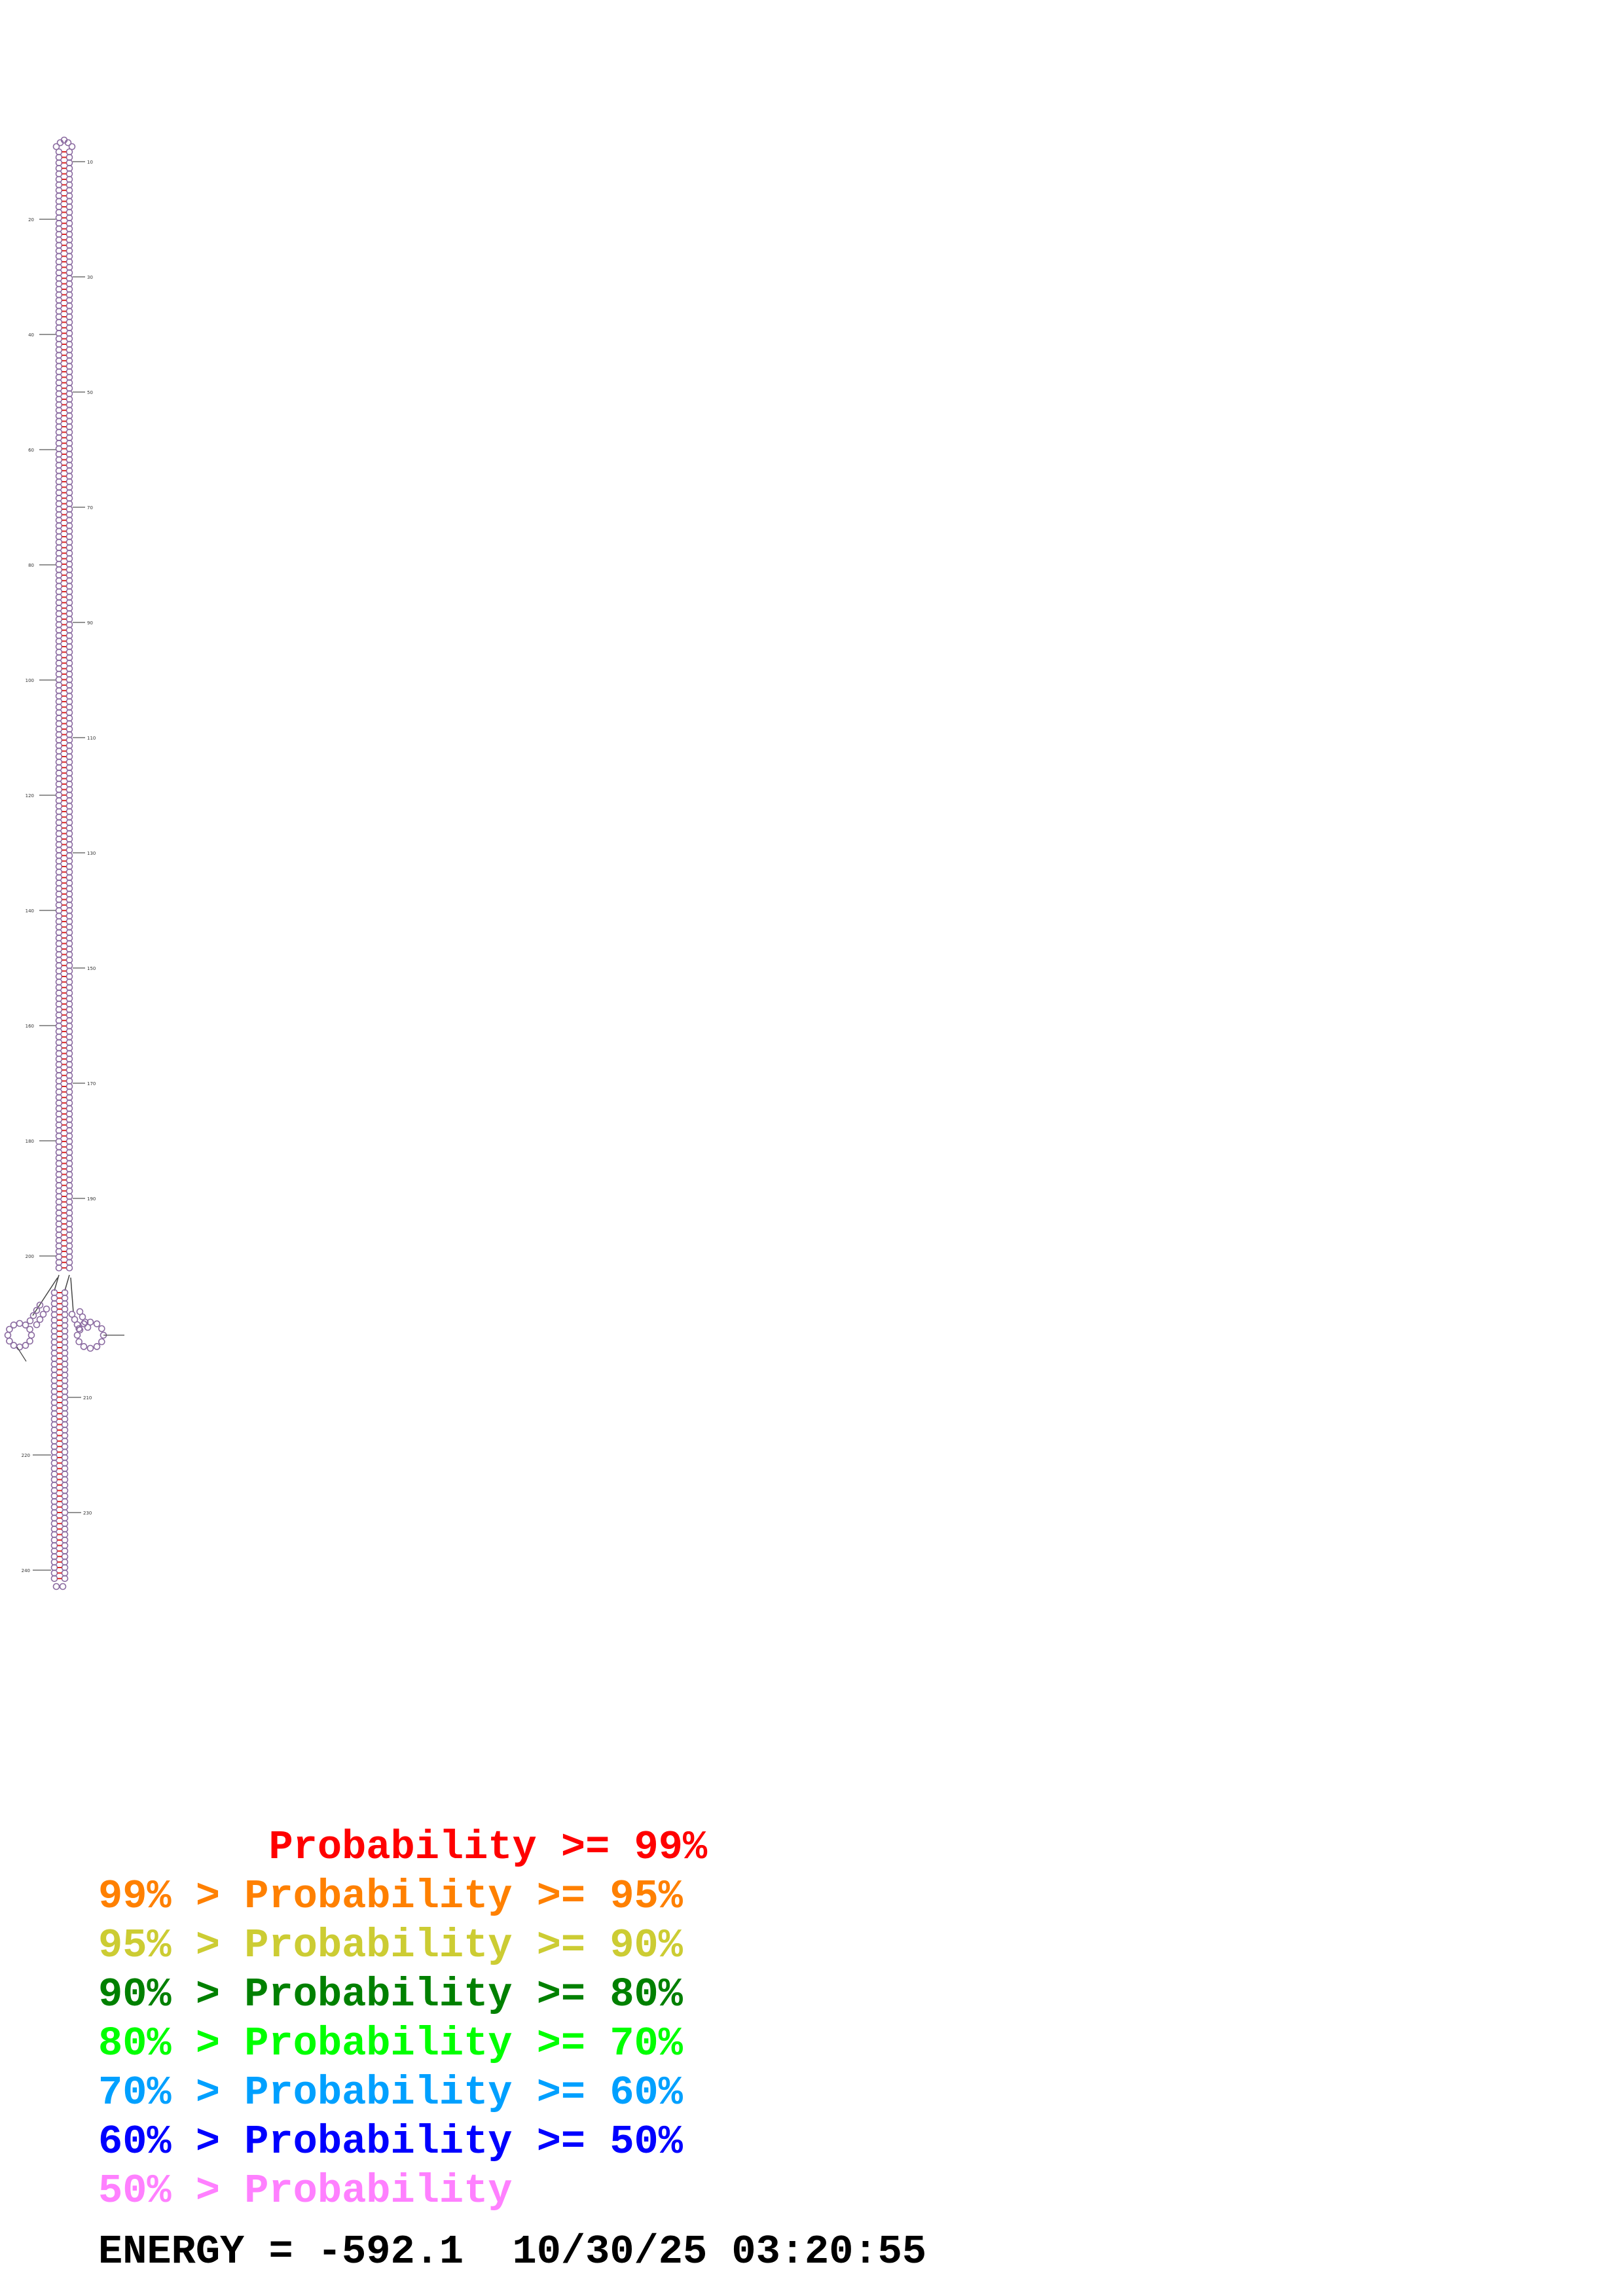 Image resolution: width=1623 pixels, height=2296 pixels. I want to click on energy-footer: ENERGY = -592.1 10/30/25 03:20:55, so click(512, 2252).